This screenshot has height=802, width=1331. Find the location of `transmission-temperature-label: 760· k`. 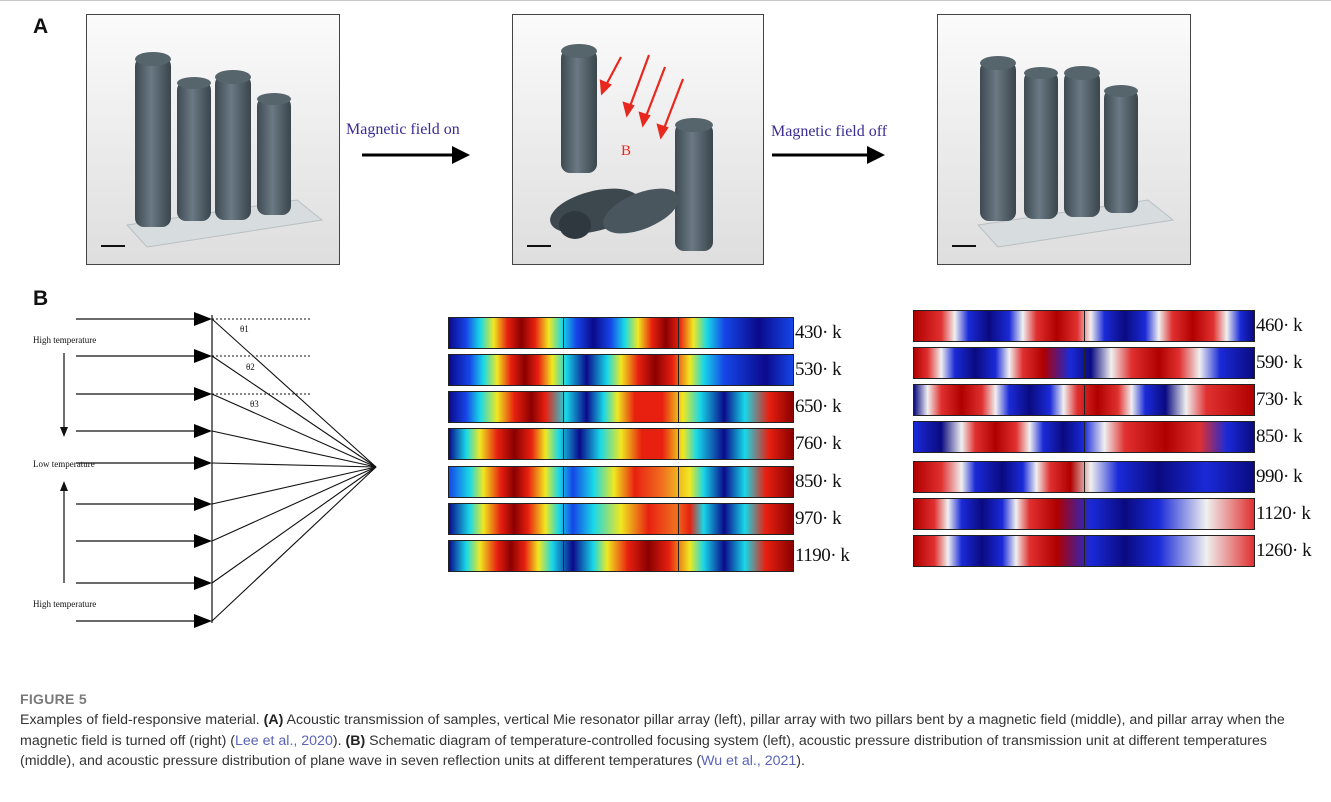

transmission-temperature-label: 760· k is located at coordinates (818, 443).